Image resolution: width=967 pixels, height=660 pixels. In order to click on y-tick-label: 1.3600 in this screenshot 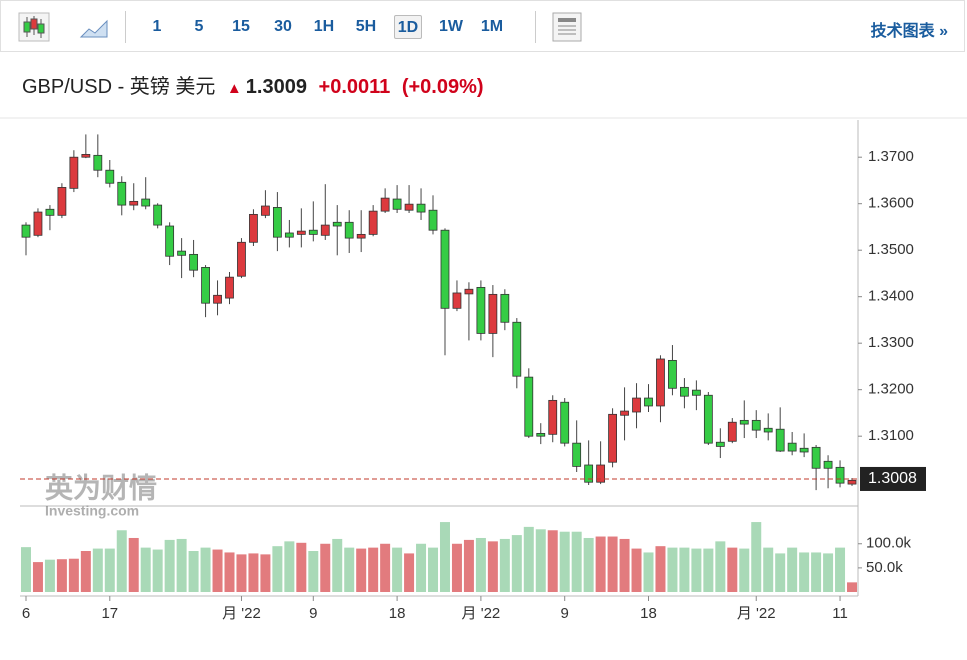, I will do `click(891, 203)`.